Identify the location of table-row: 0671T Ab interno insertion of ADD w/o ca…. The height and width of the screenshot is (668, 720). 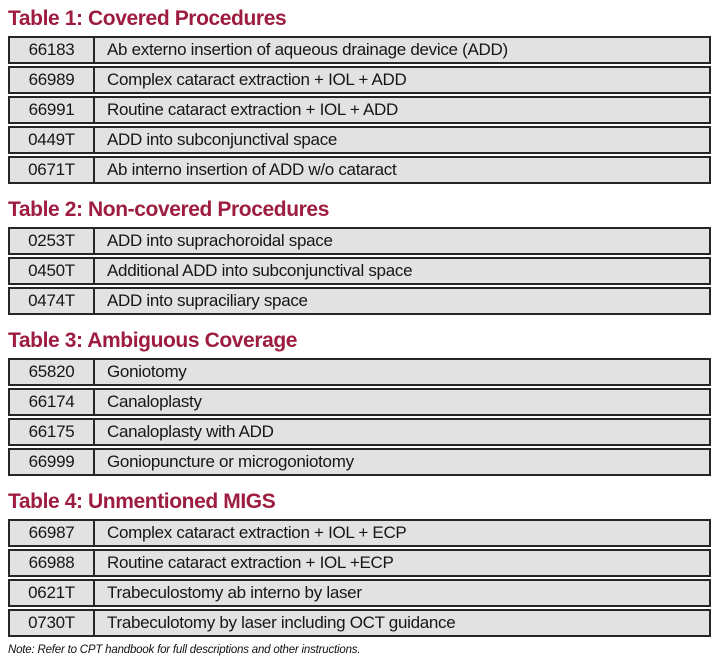
(359, 170).